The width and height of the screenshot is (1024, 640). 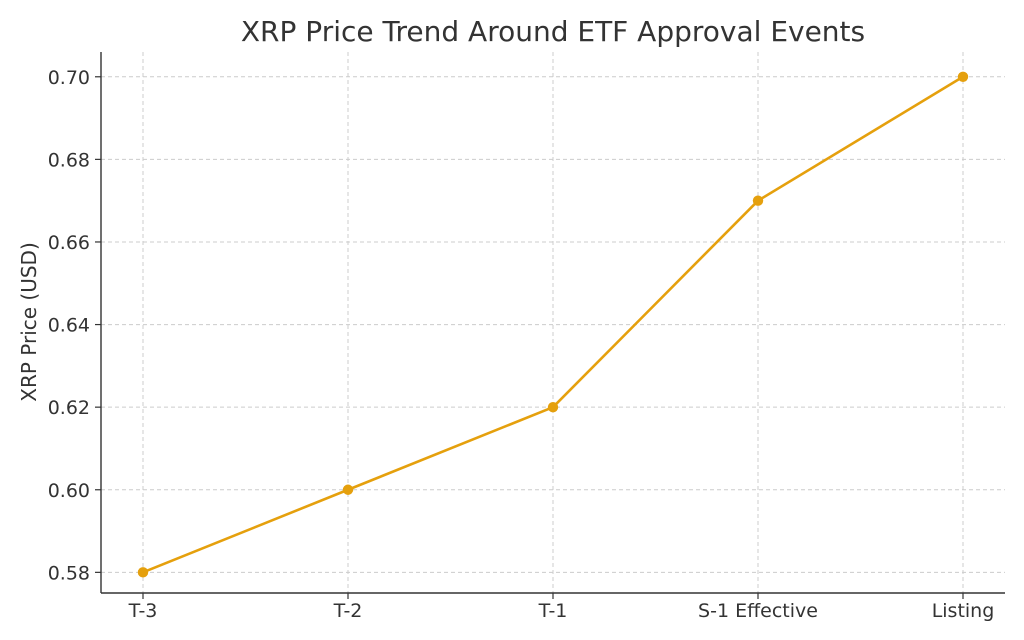 What do you see at coordinates (69, 160) in the screenshot?
I see `y-tick-label: 0.68` at bounding box center [69, 160].